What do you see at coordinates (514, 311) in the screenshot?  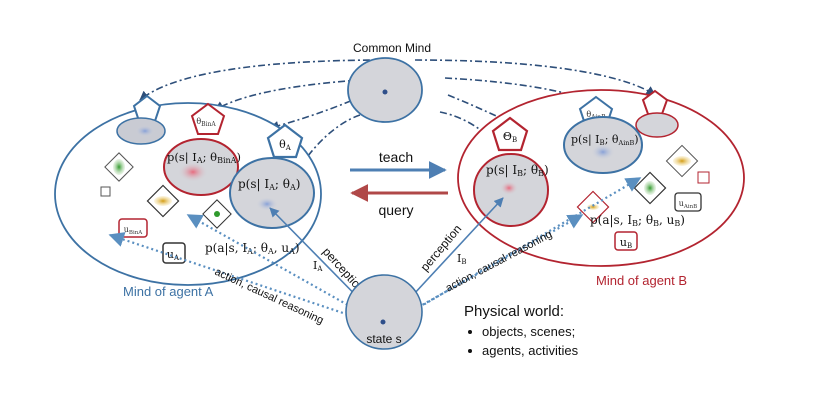 I see `physical-world-title: Physical world:` at bounding box center [514, 311].